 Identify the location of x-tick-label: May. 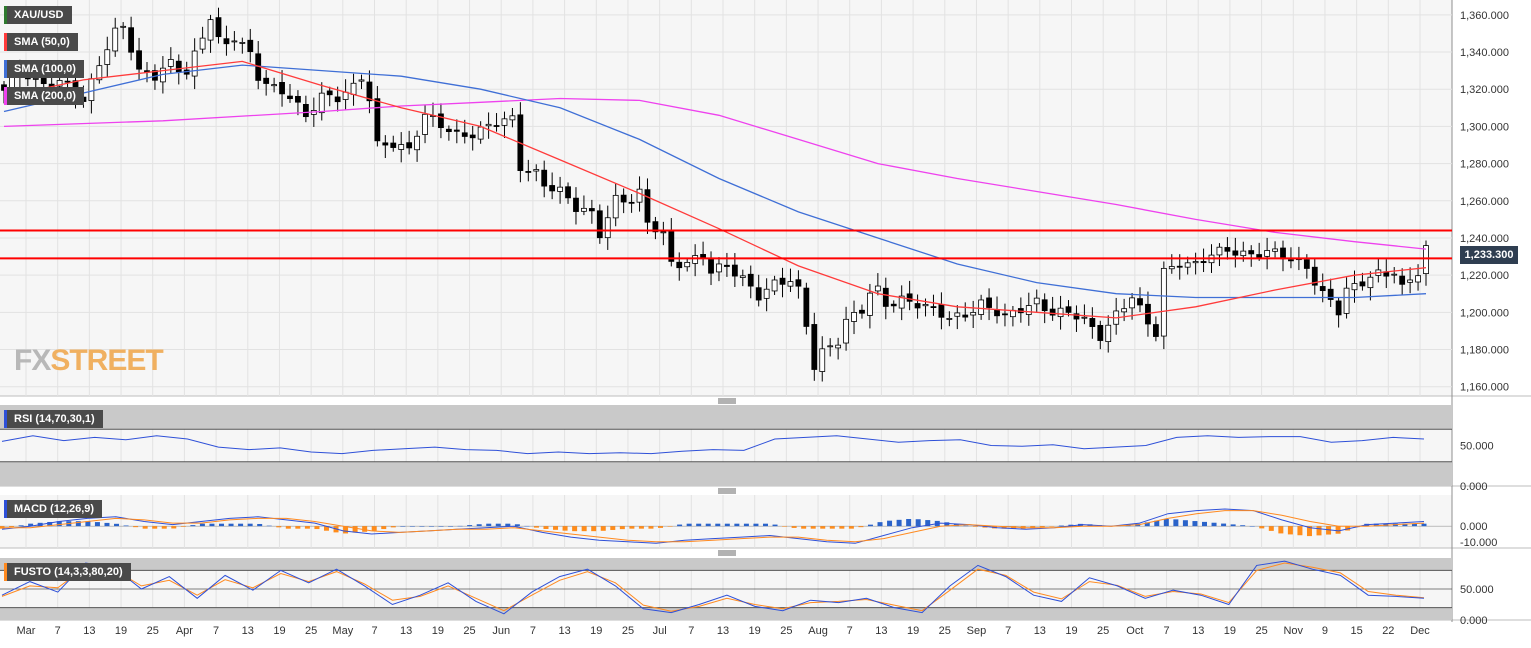
(342, 631).